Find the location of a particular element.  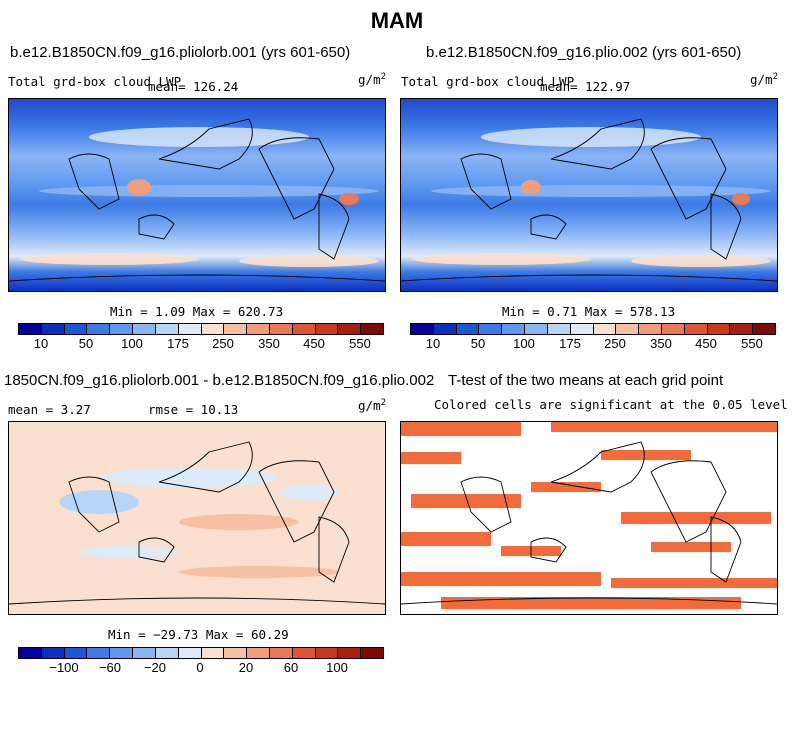

panel1-colorbar is located at coordinates (201, 329).